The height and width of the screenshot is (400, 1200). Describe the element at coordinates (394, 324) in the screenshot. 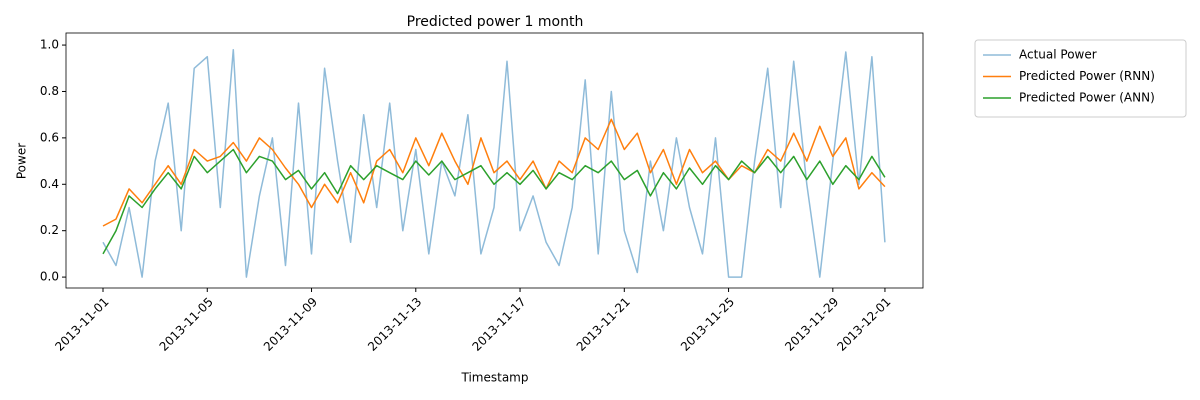

I see `x-tick-label: 2013-11-13` at that location.